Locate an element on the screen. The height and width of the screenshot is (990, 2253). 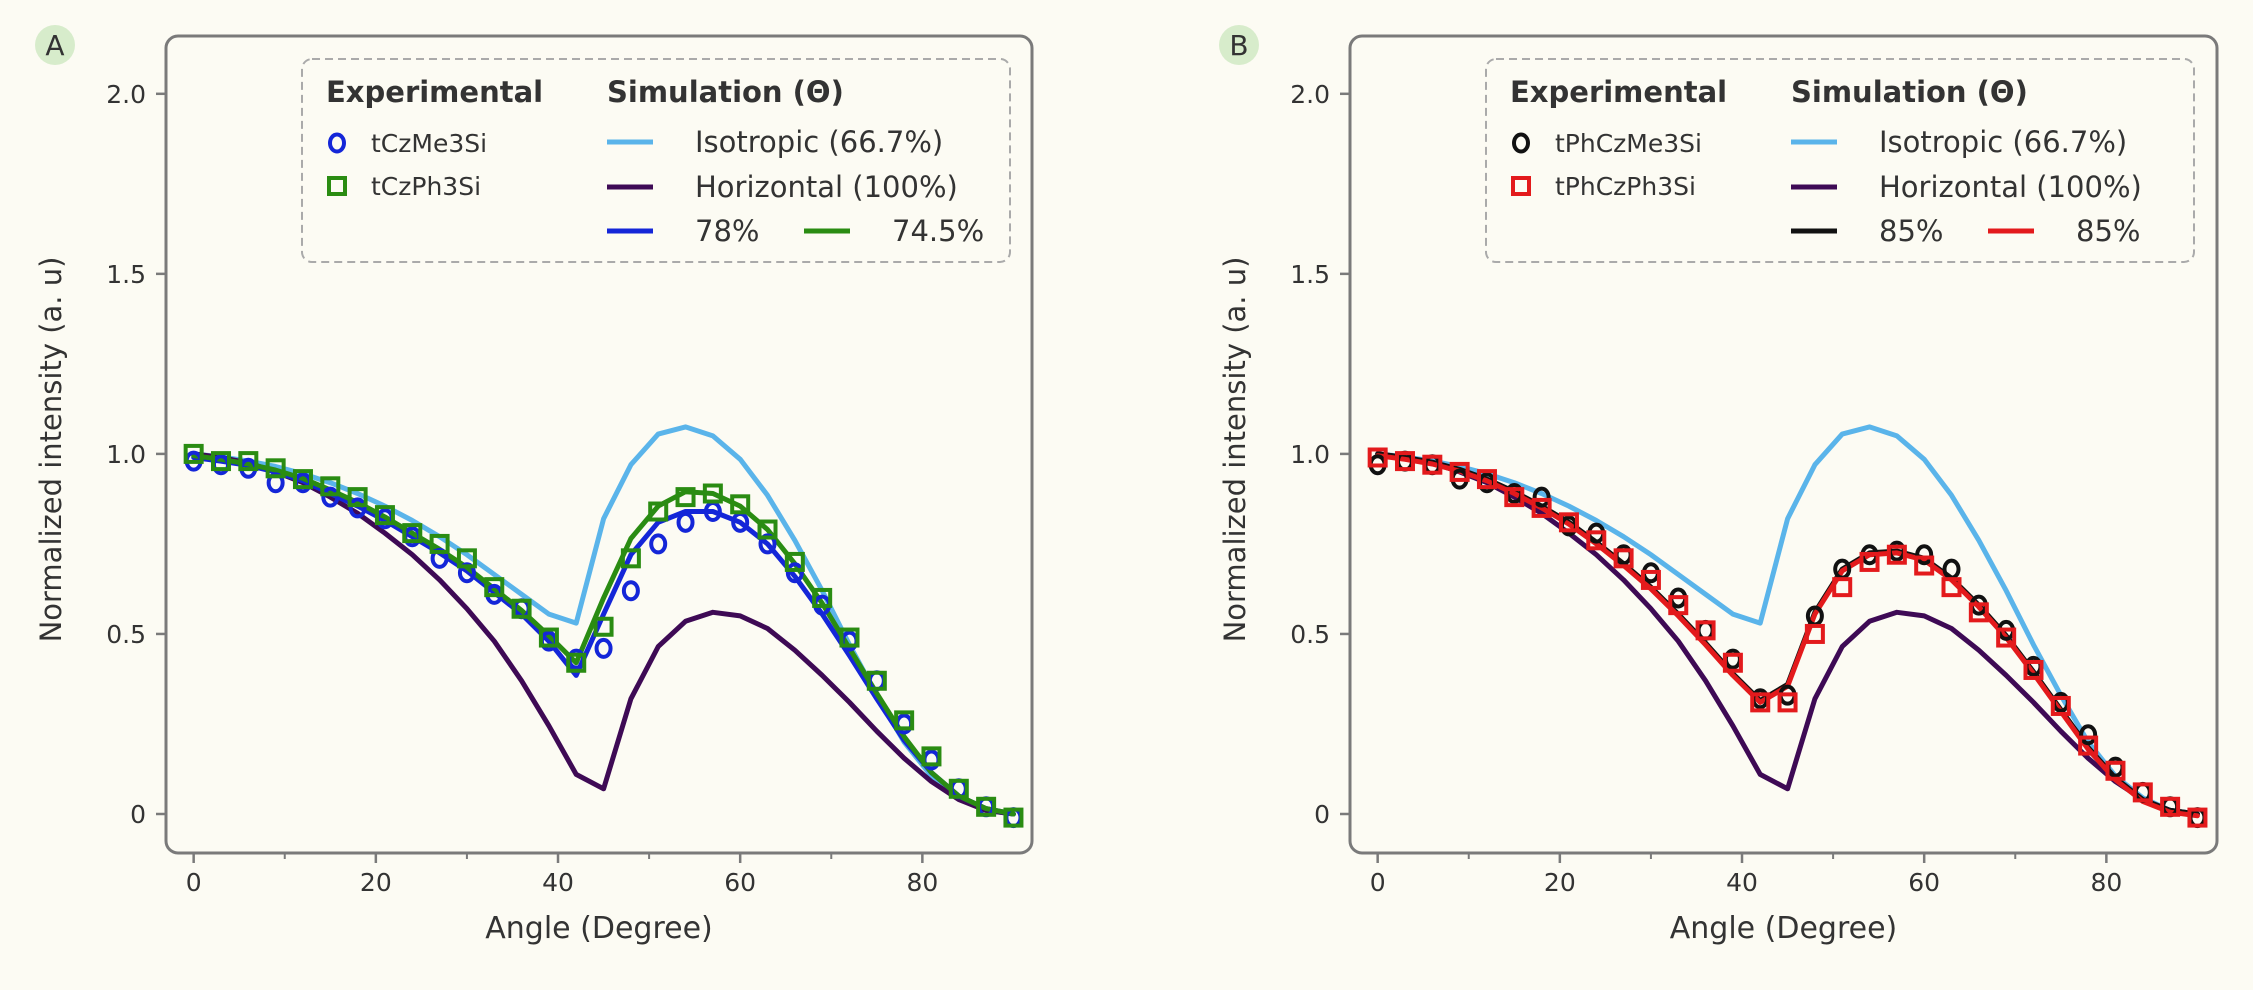
legend-label: 74.5% is located at coordinates (938, 231).